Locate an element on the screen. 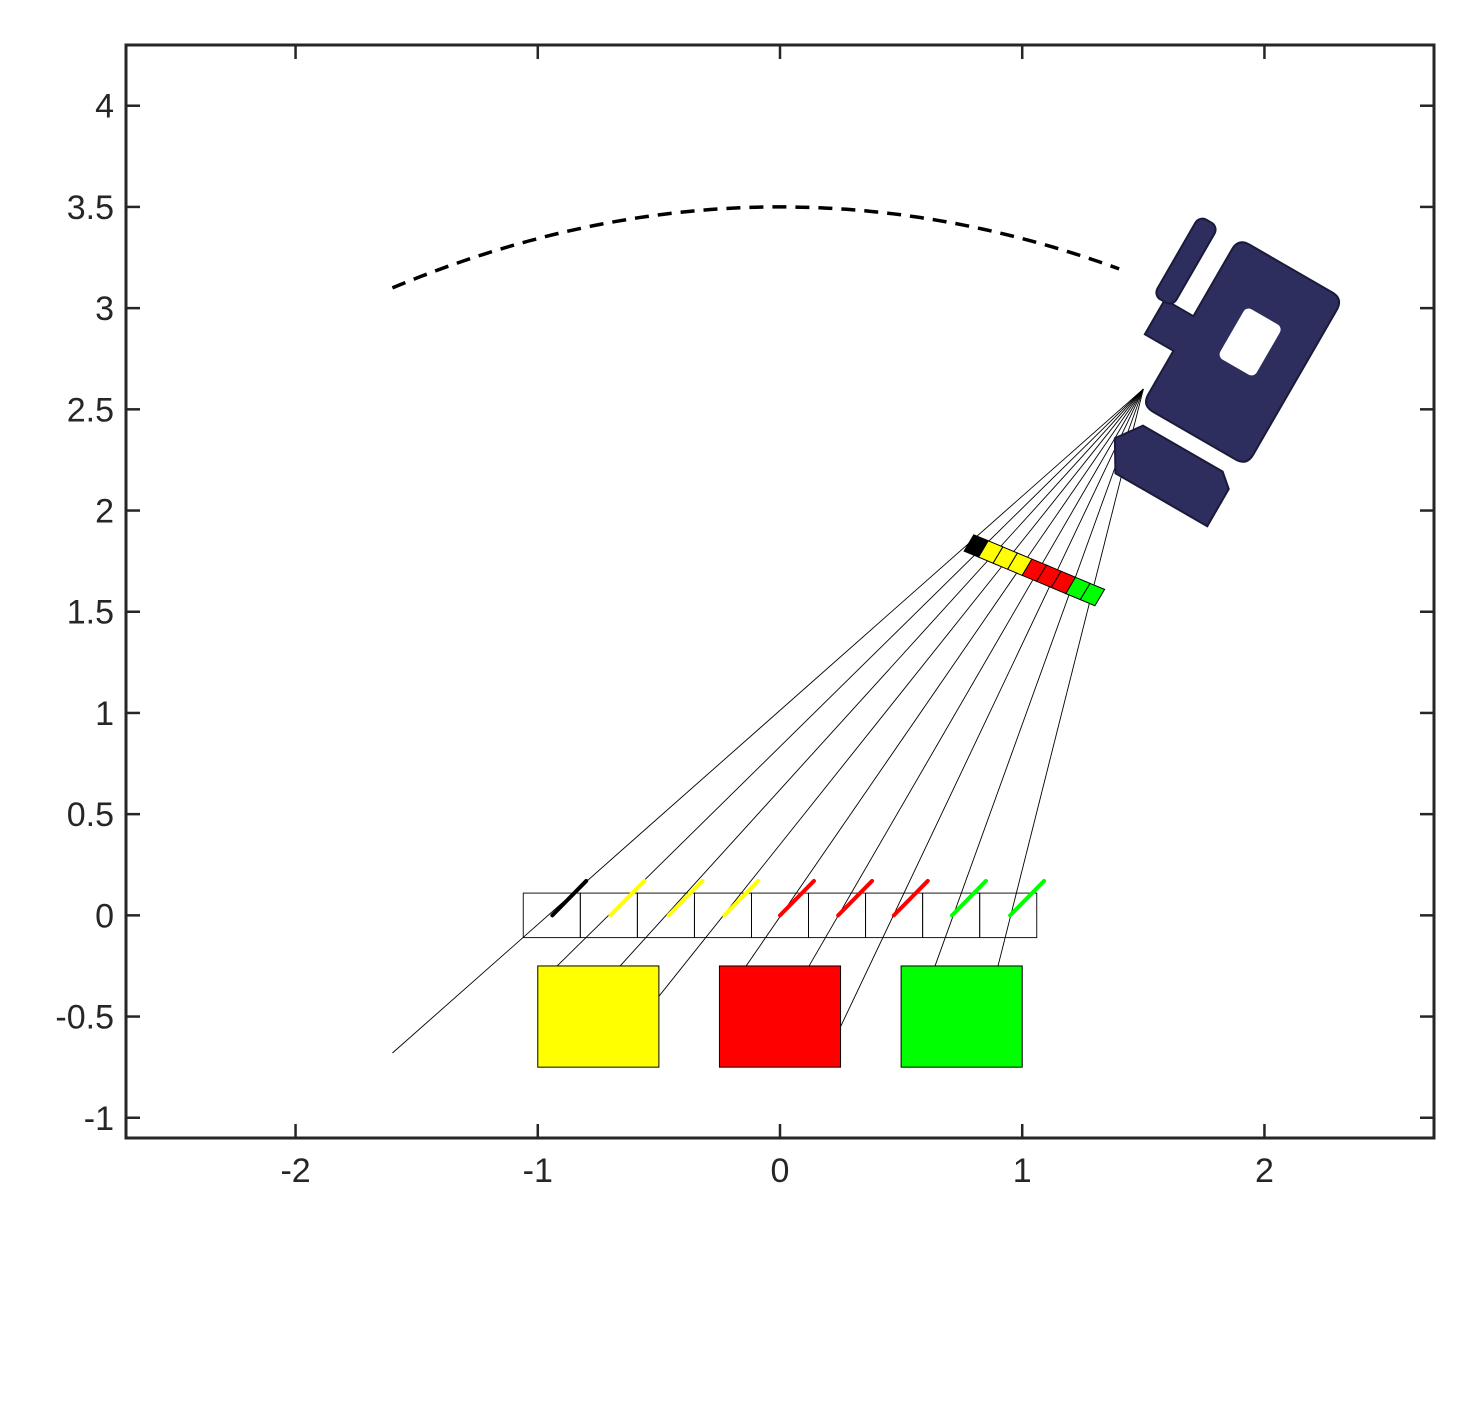  y-tick-label: 2 is located at coordinates (104, 512).